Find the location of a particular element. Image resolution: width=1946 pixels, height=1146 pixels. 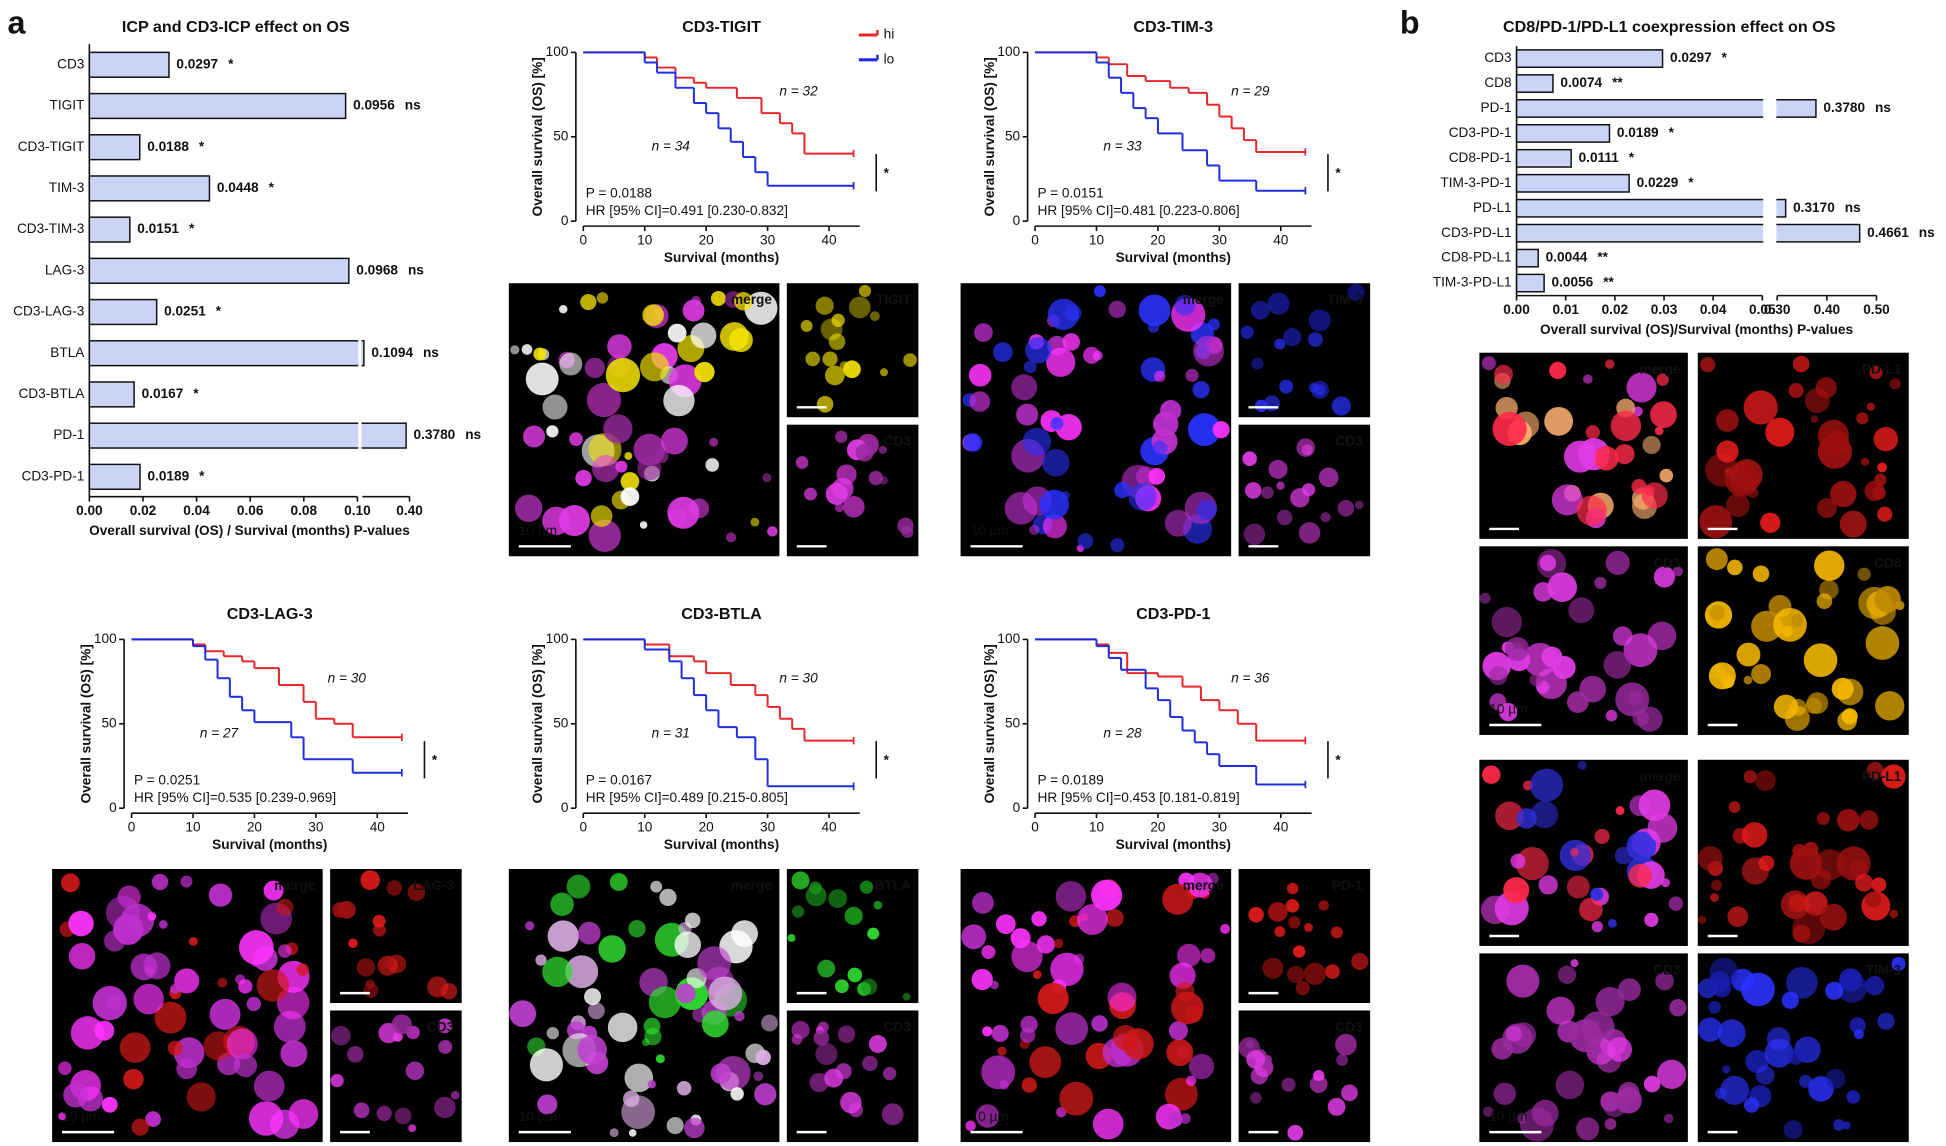

value-label: 0.0044 is located at coordinates (1567, 257).